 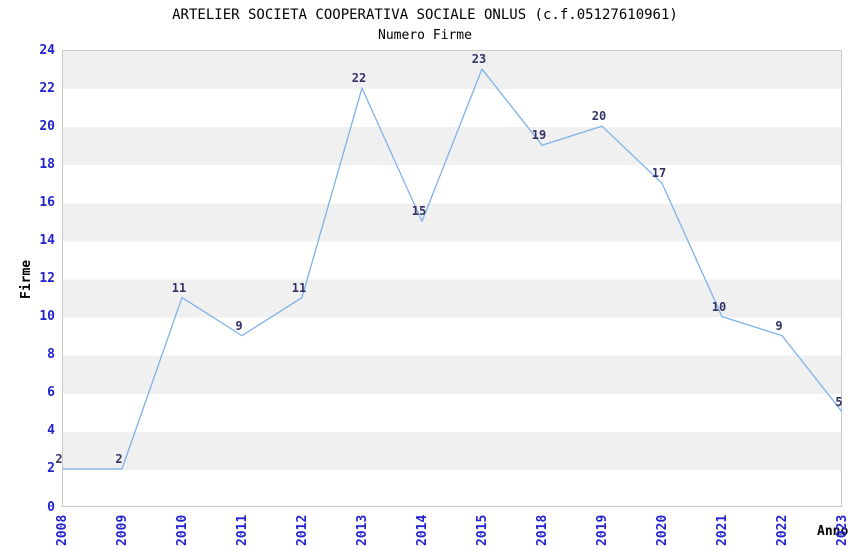 I want to click on x-tick-label: 2018, so click(x=542, y=530).